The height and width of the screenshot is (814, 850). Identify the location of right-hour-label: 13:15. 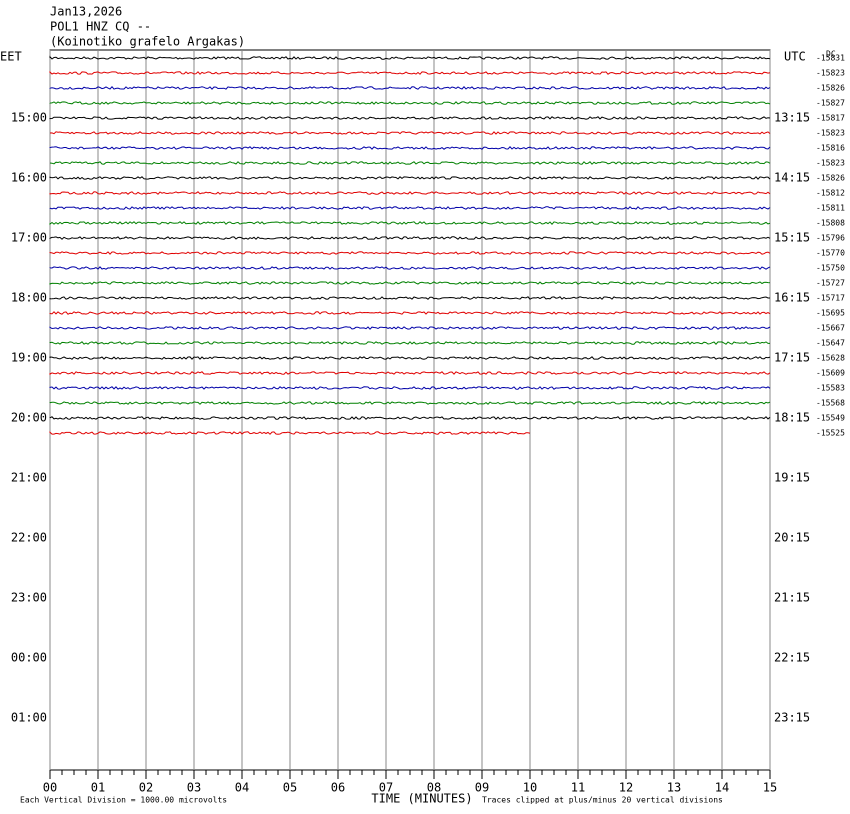
(792, 118).